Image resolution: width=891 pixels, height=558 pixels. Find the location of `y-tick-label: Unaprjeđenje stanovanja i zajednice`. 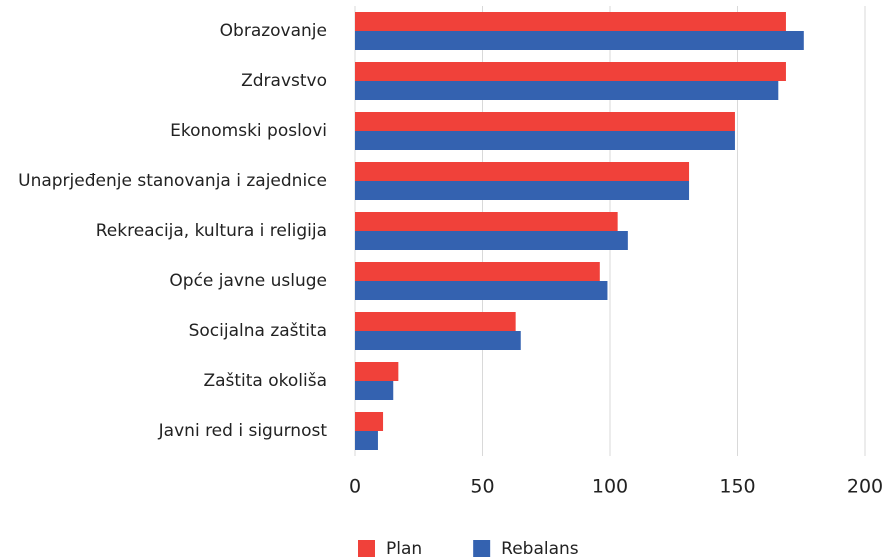

y-tick-label: Unaprjeđenje stanovanja i zajednice is located at coordinates (172, 181).